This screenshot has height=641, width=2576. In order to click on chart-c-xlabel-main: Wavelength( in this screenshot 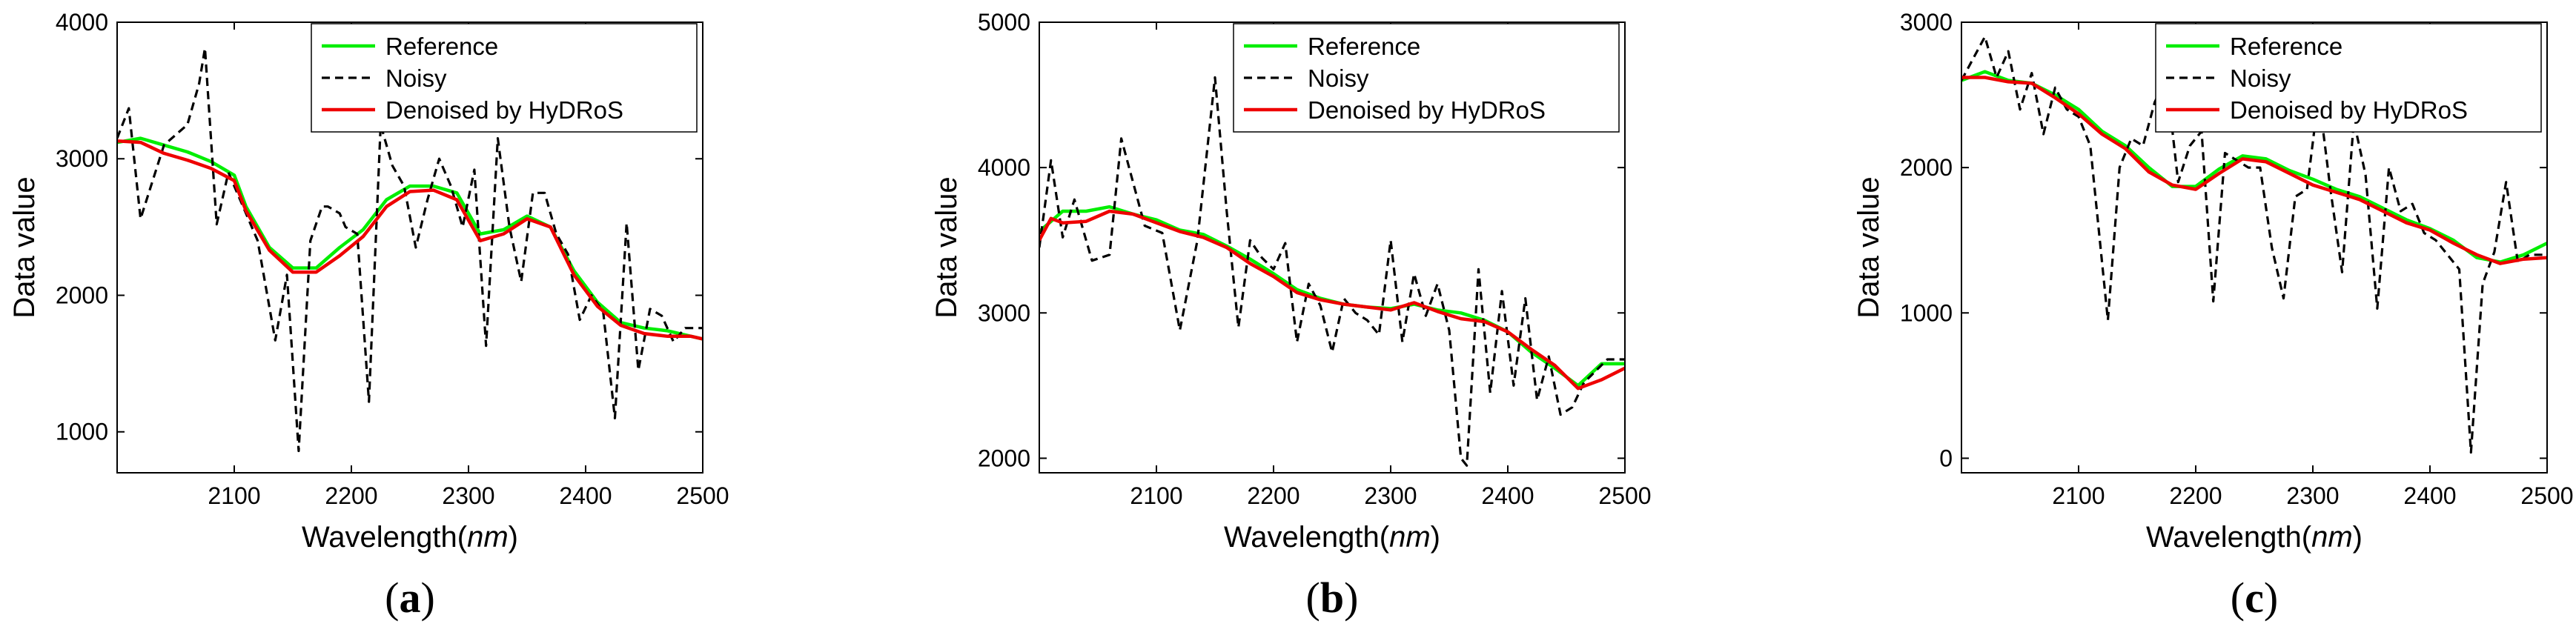, I will do `click(2229, 537)`.